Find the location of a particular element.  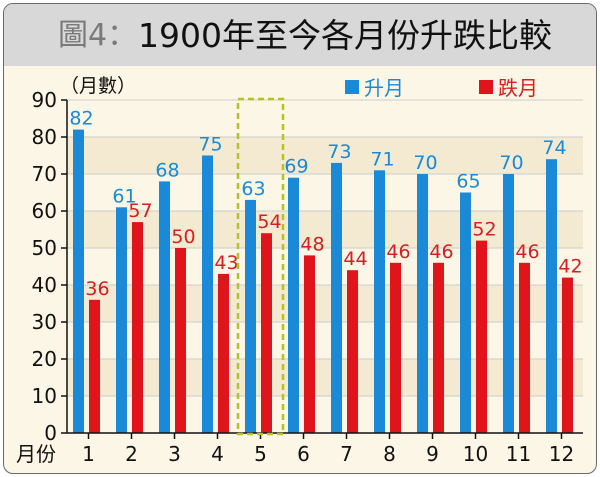

x-tick-label: 7 is located at coordinates (346, 454).